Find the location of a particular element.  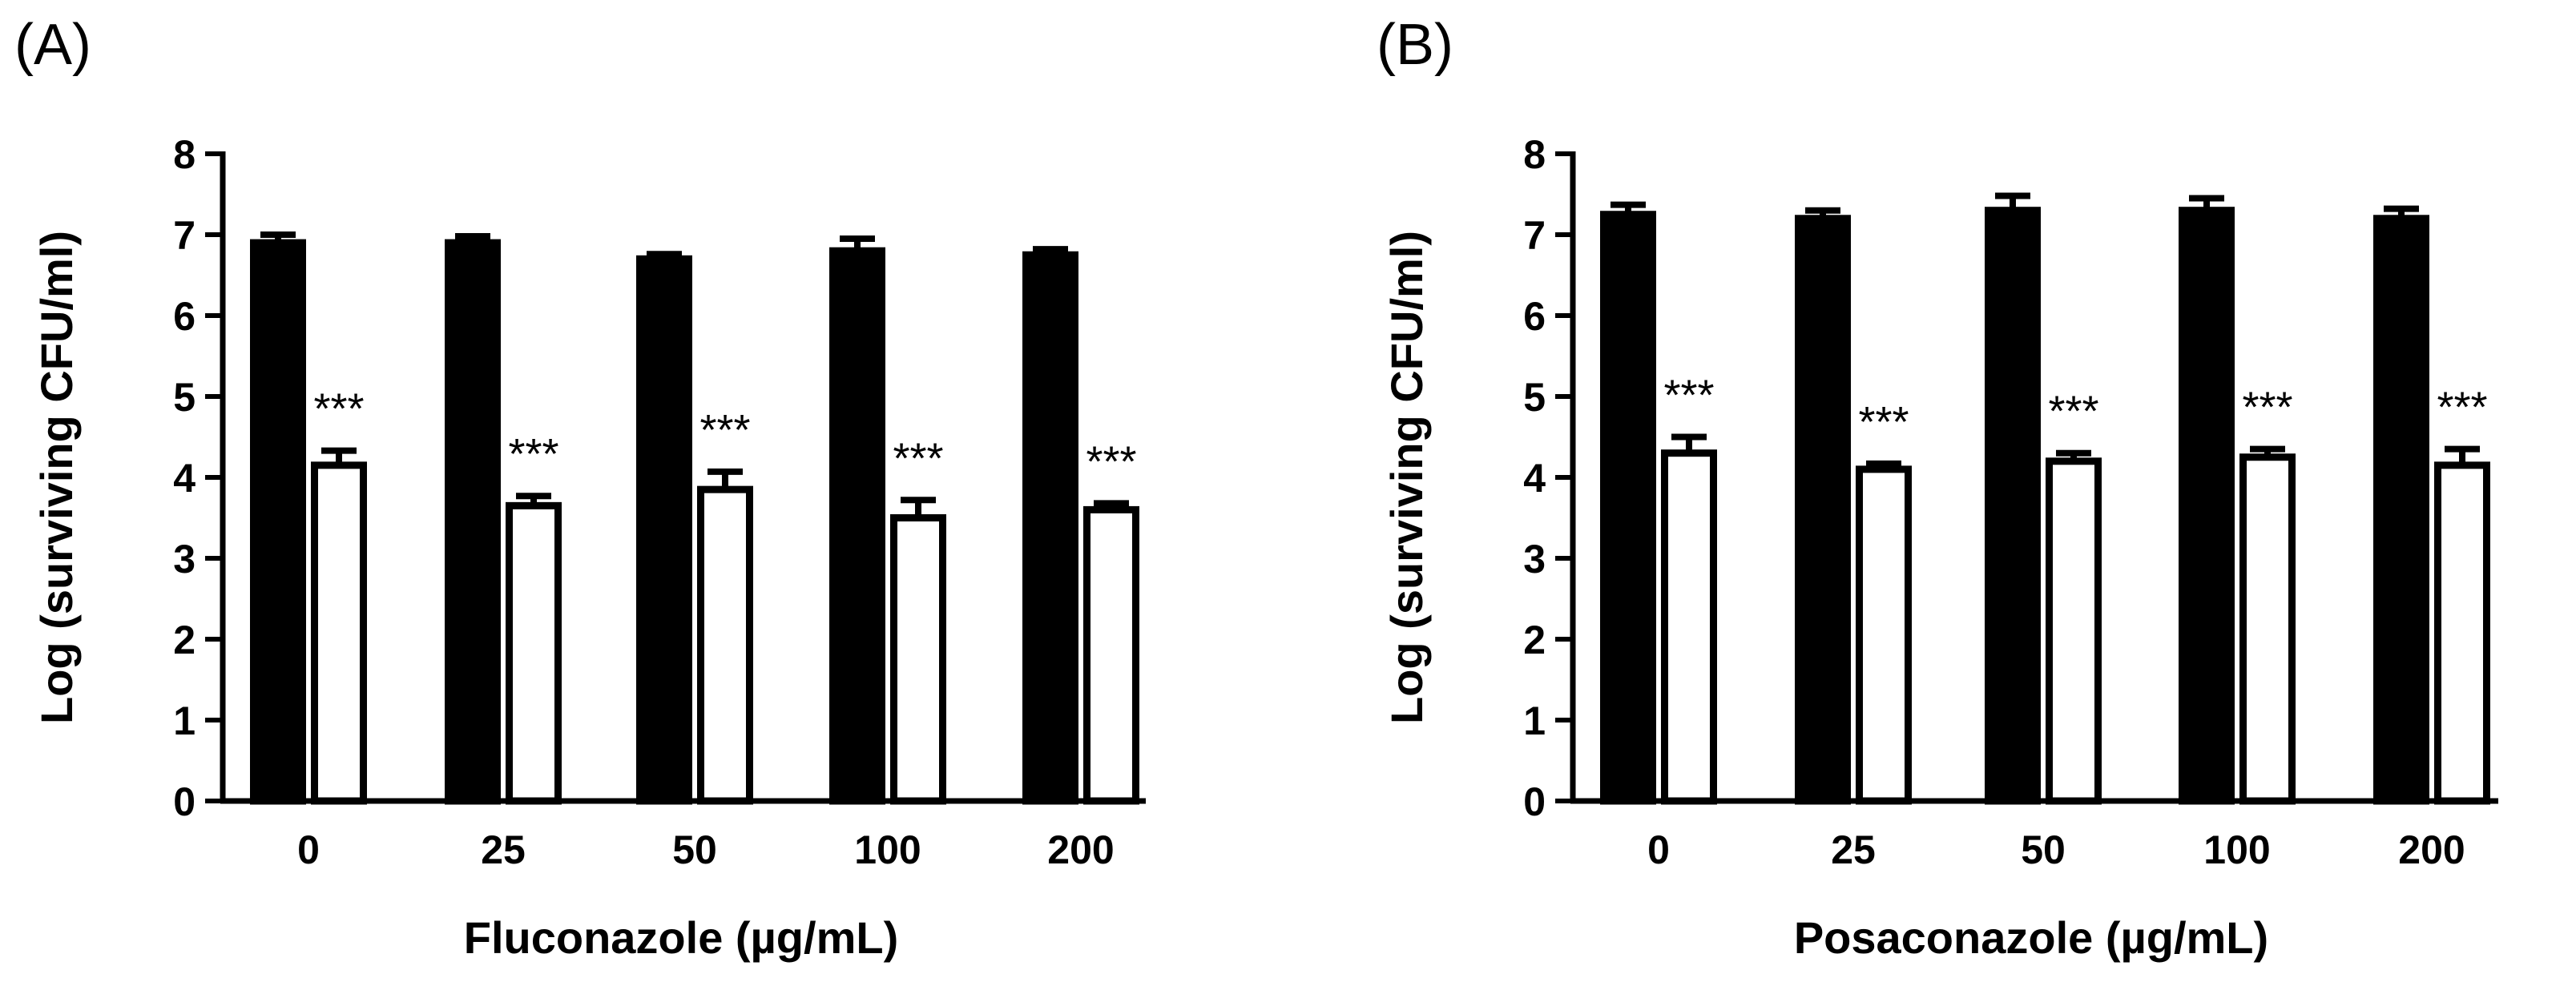

x-axis-title: Fluconazole (µg/mL) is located at coordinates (681, 937).